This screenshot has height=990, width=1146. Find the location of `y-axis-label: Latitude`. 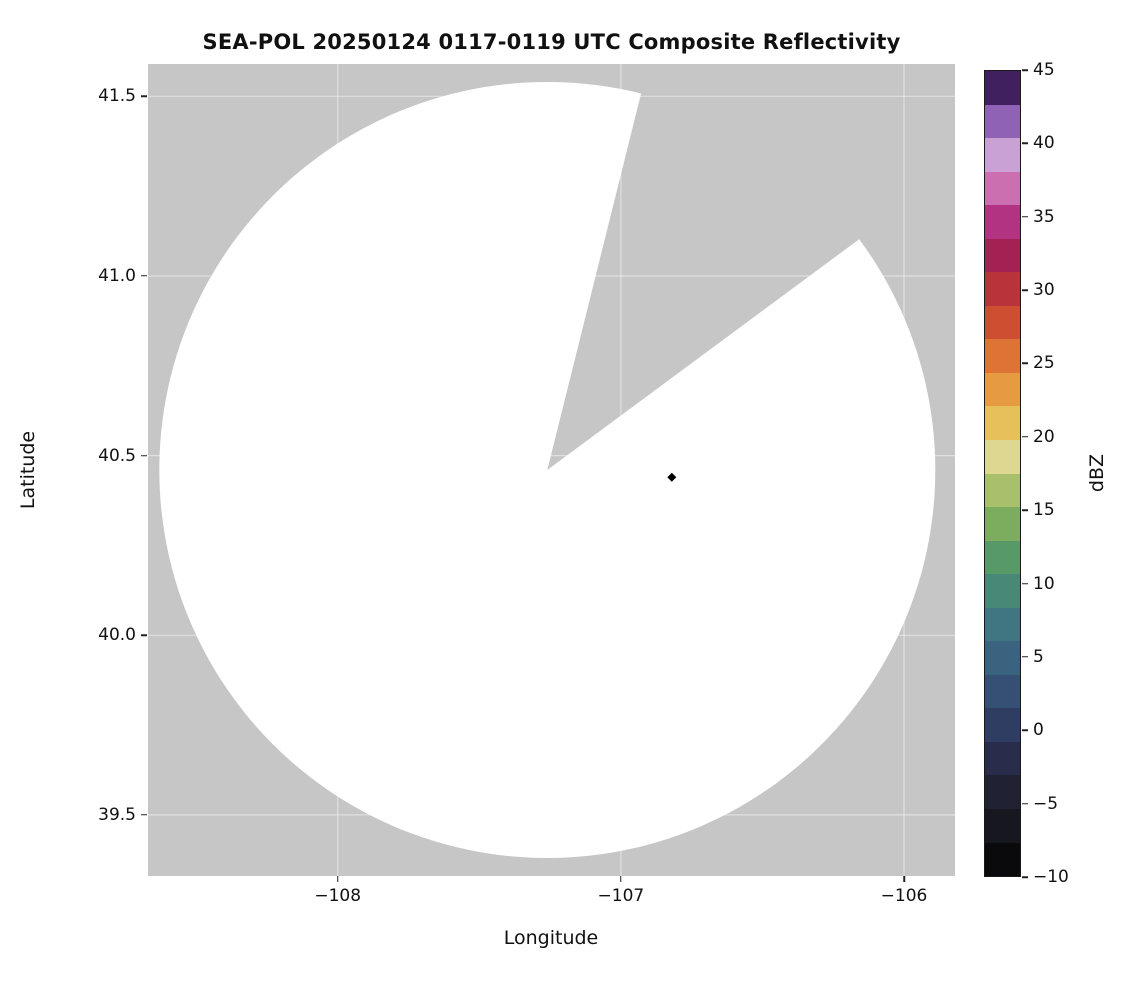

y-axis-label: Latitude is located at coordinates (28, 470).